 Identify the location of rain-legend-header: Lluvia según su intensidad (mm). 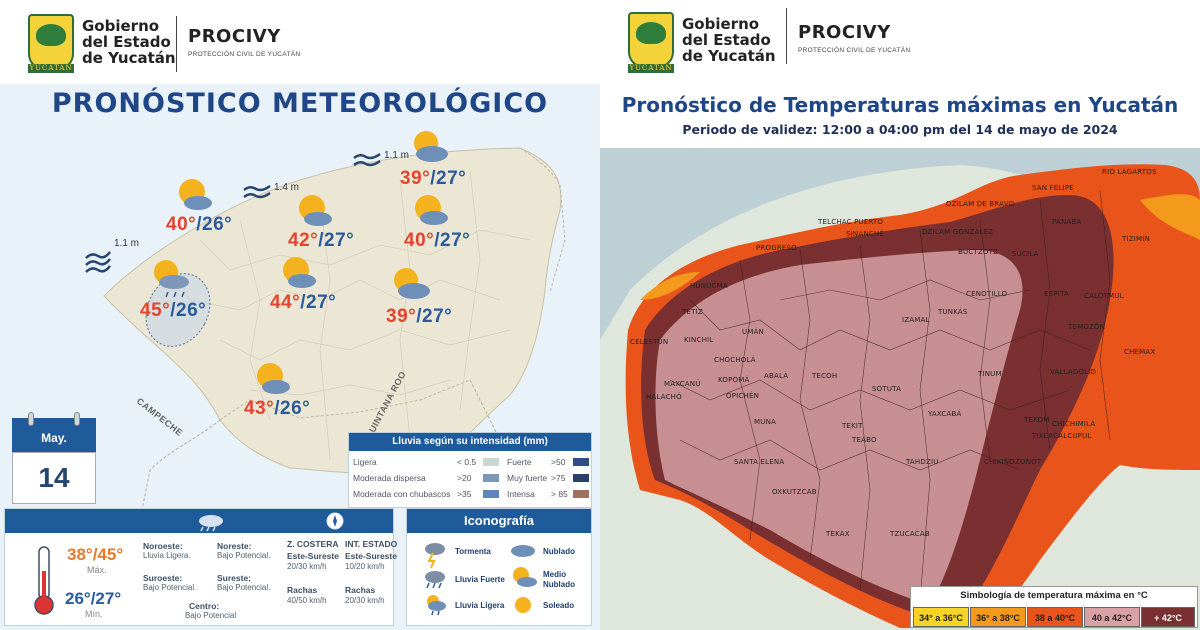
(470, 442).